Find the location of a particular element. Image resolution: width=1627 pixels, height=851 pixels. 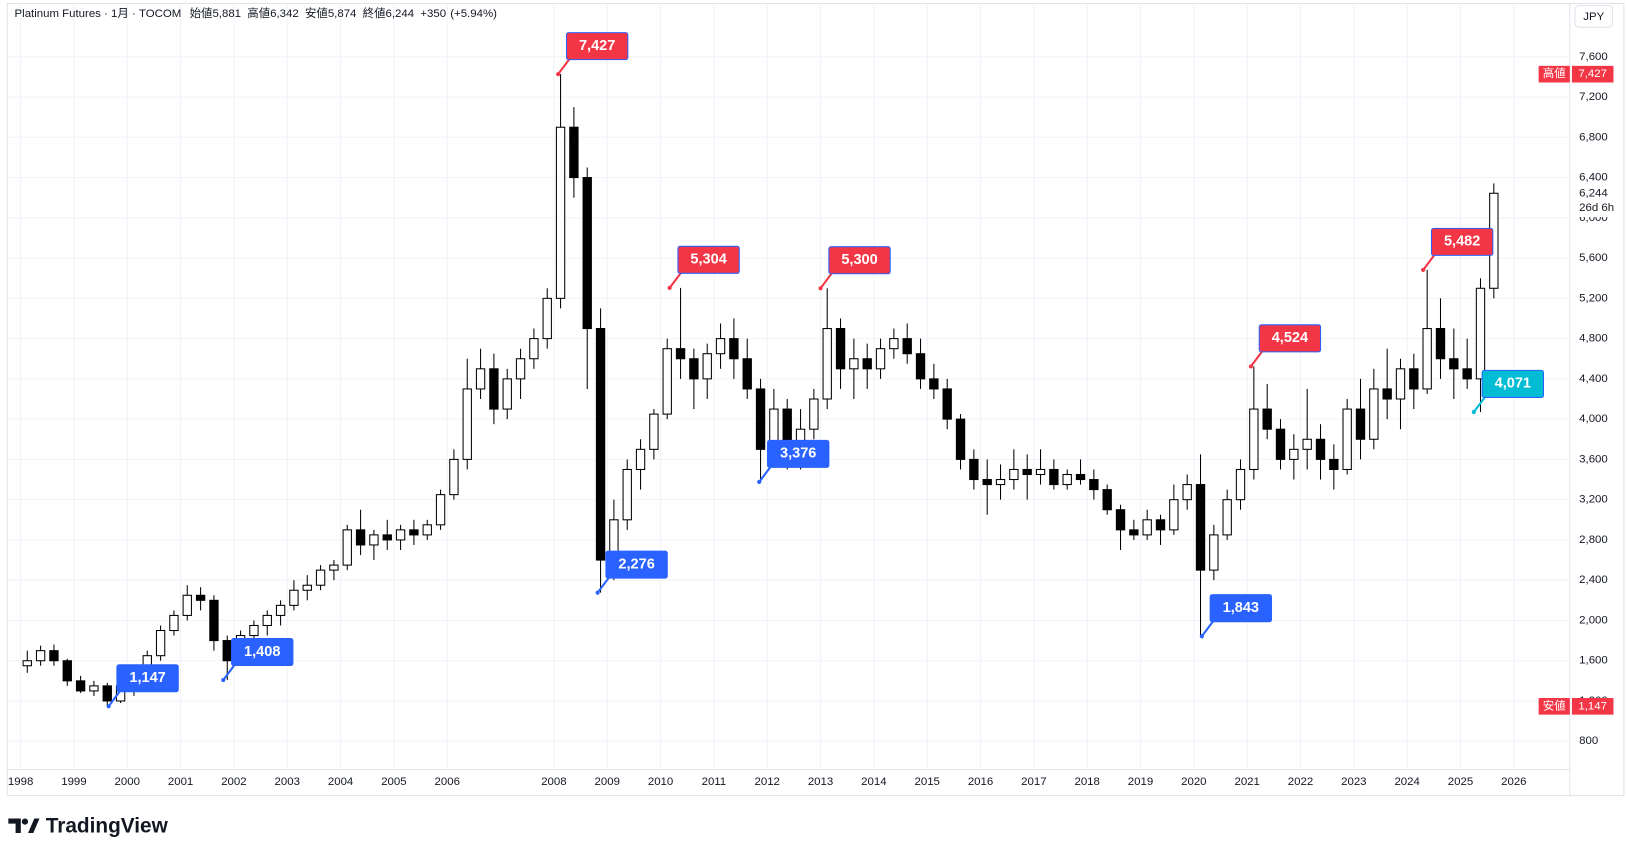

last-price-label: 6,244 is located at coordinates (1593, 193).